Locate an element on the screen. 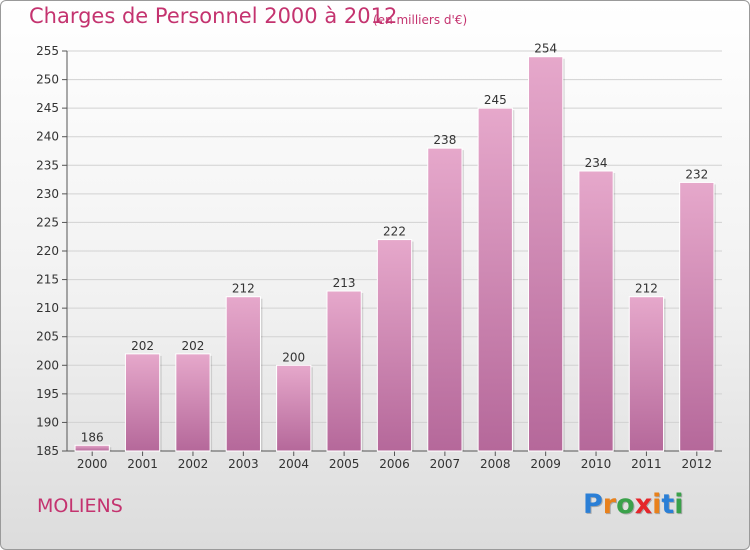  y-tick-label: 255 is located at coordinates (47, 51).